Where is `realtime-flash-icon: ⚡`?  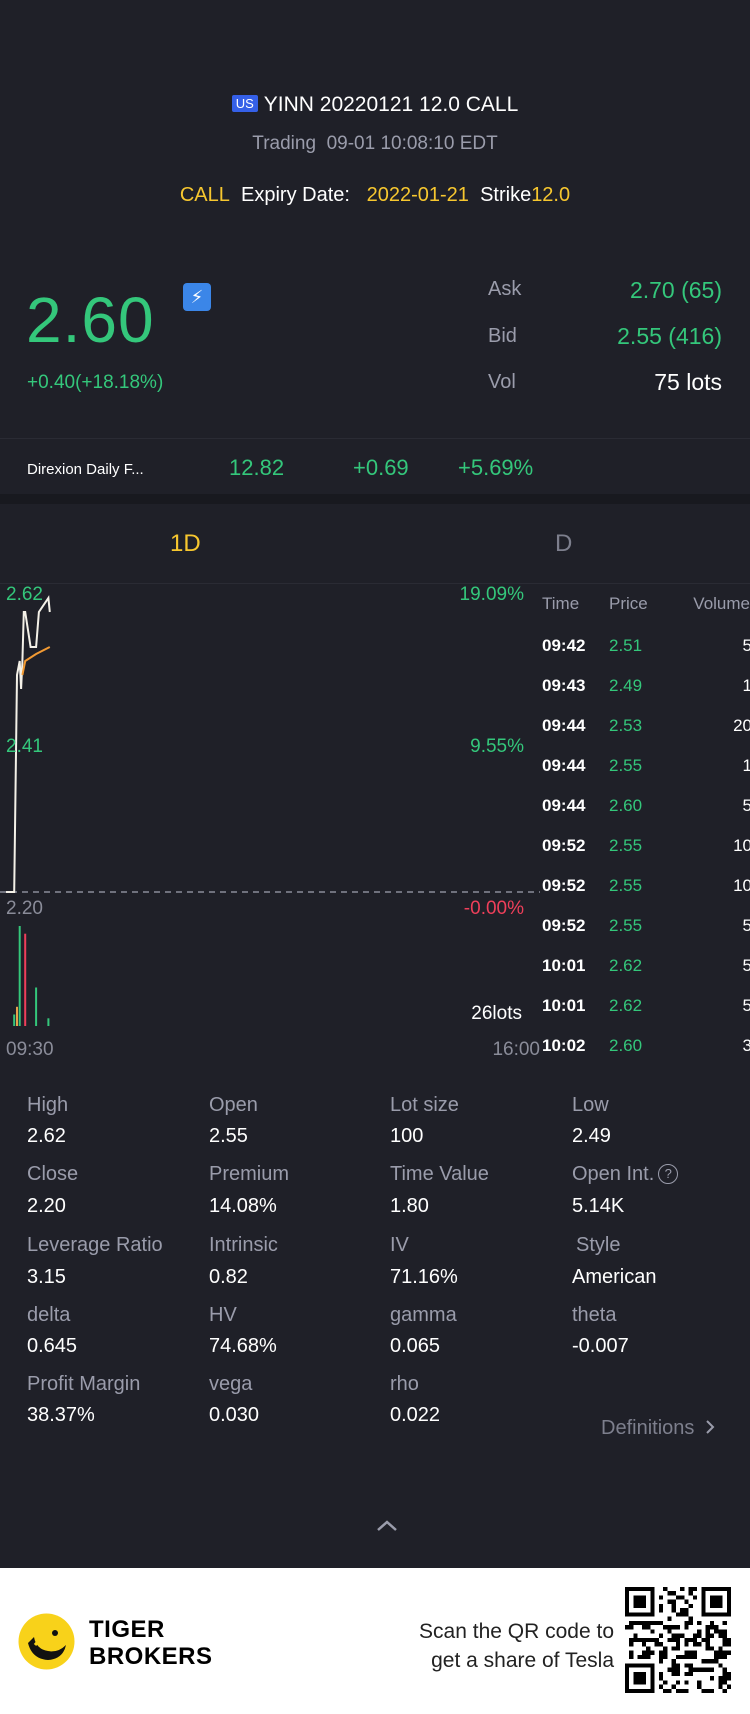 realtime-flash-icon: ⚡ is located at coordinates (197, 297).